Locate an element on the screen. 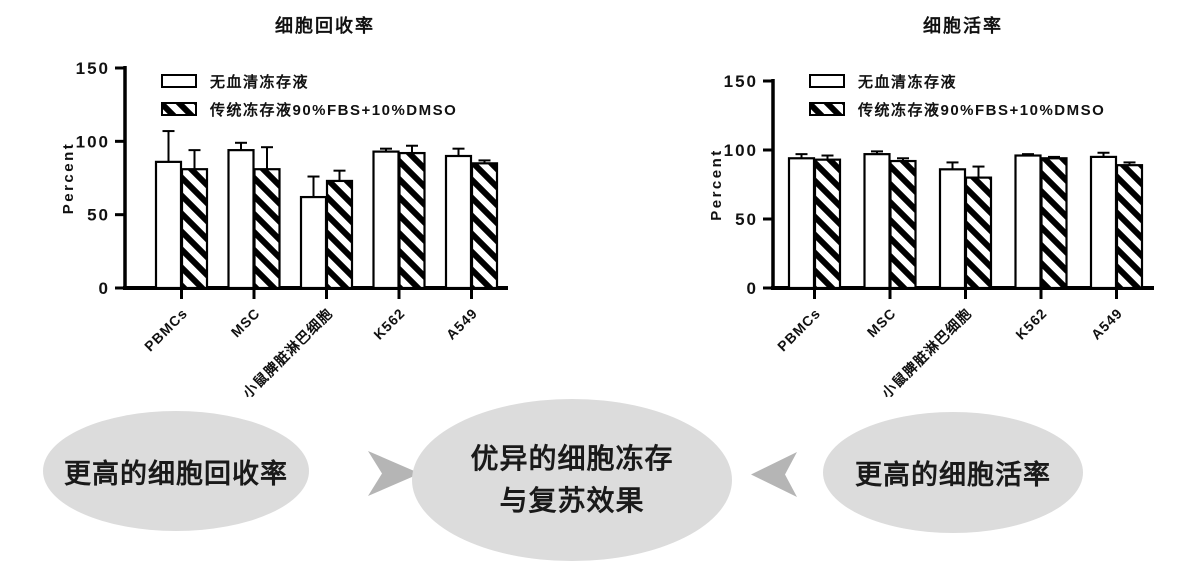 The width and height of the screenshot is (1204, 571). flow-ellipse-viability-label: 更高的细胞活率 is located at coordinates (953, 475).